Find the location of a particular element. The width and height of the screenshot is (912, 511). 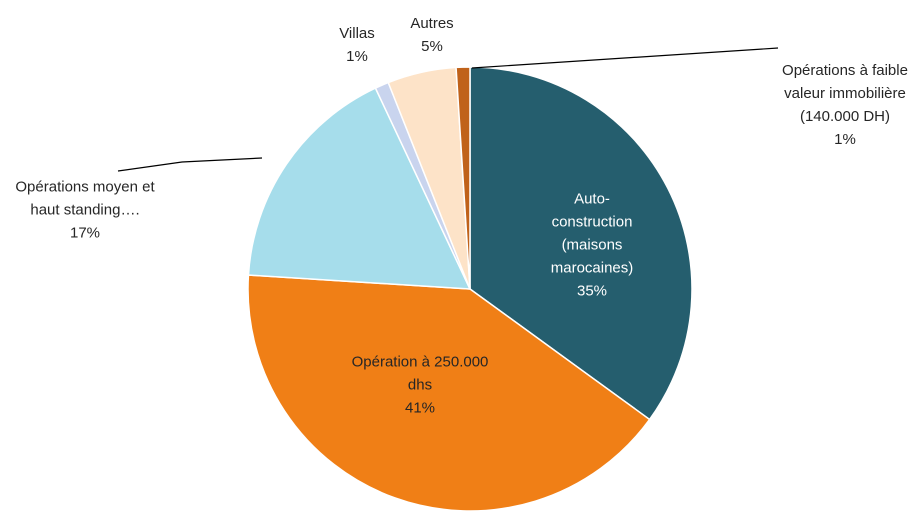

value-label: 41% is located at coordinates (420, 408).